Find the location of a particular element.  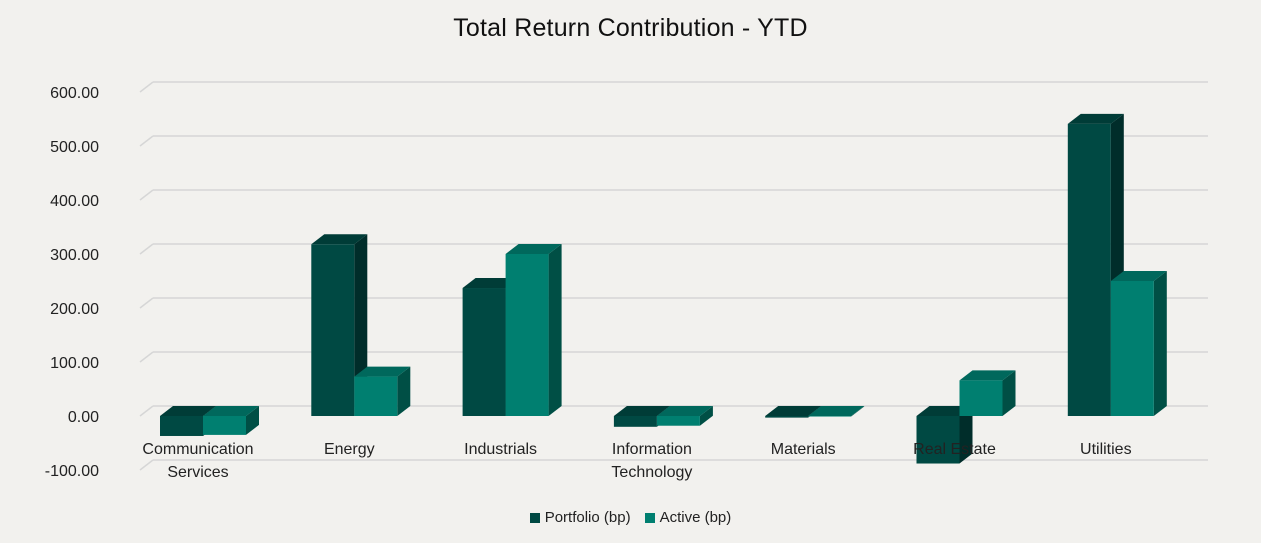

y-tick-label: 200.00 is located at coordinates (74, 309).